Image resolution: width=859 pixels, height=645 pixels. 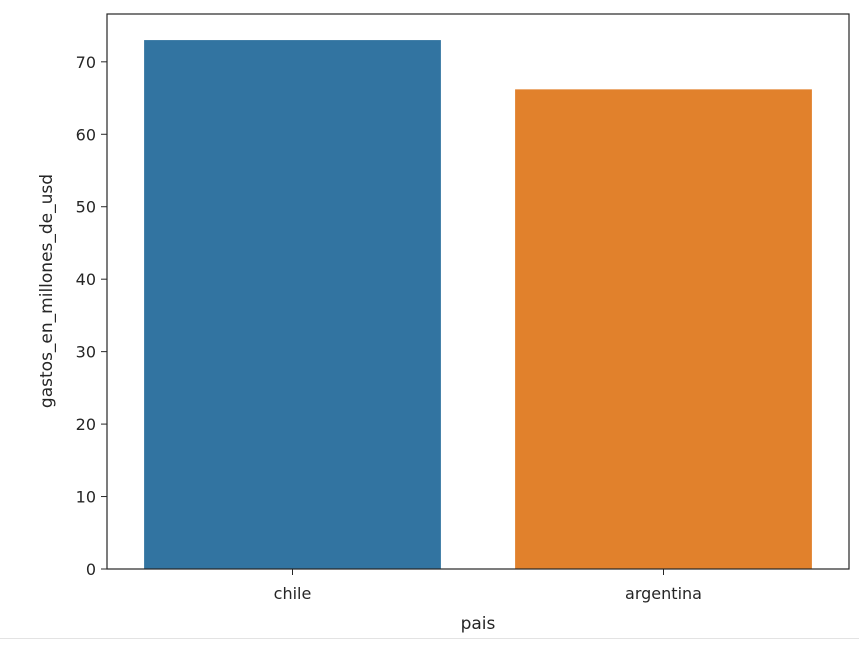 What do you see at coordinates (86, 352) in the screenshot?
I see `y-tick-label: 30` at bounding box center [86, 352].